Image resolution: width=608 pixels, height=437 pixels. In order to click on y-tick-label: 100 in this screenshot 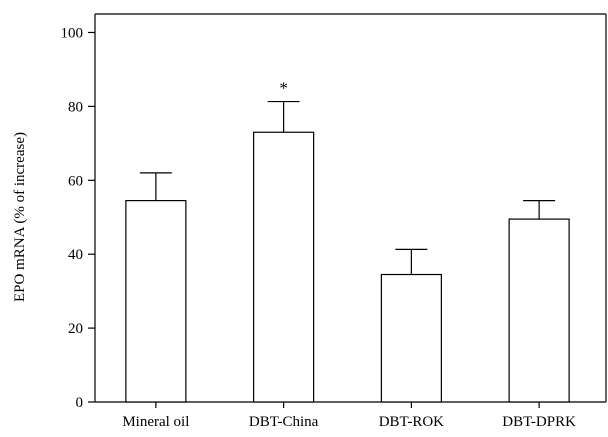, I will do `click(72, 33)`.